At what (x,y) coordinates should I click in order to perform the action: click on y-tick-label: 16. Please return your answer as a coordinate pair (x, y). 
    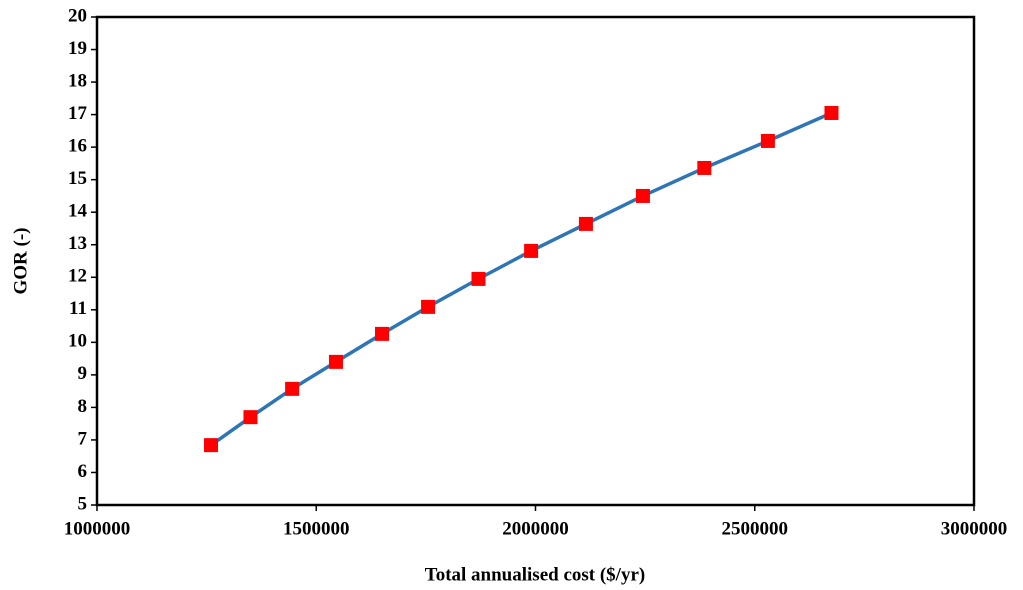
    Looking at the image, I should click on (77, 145).